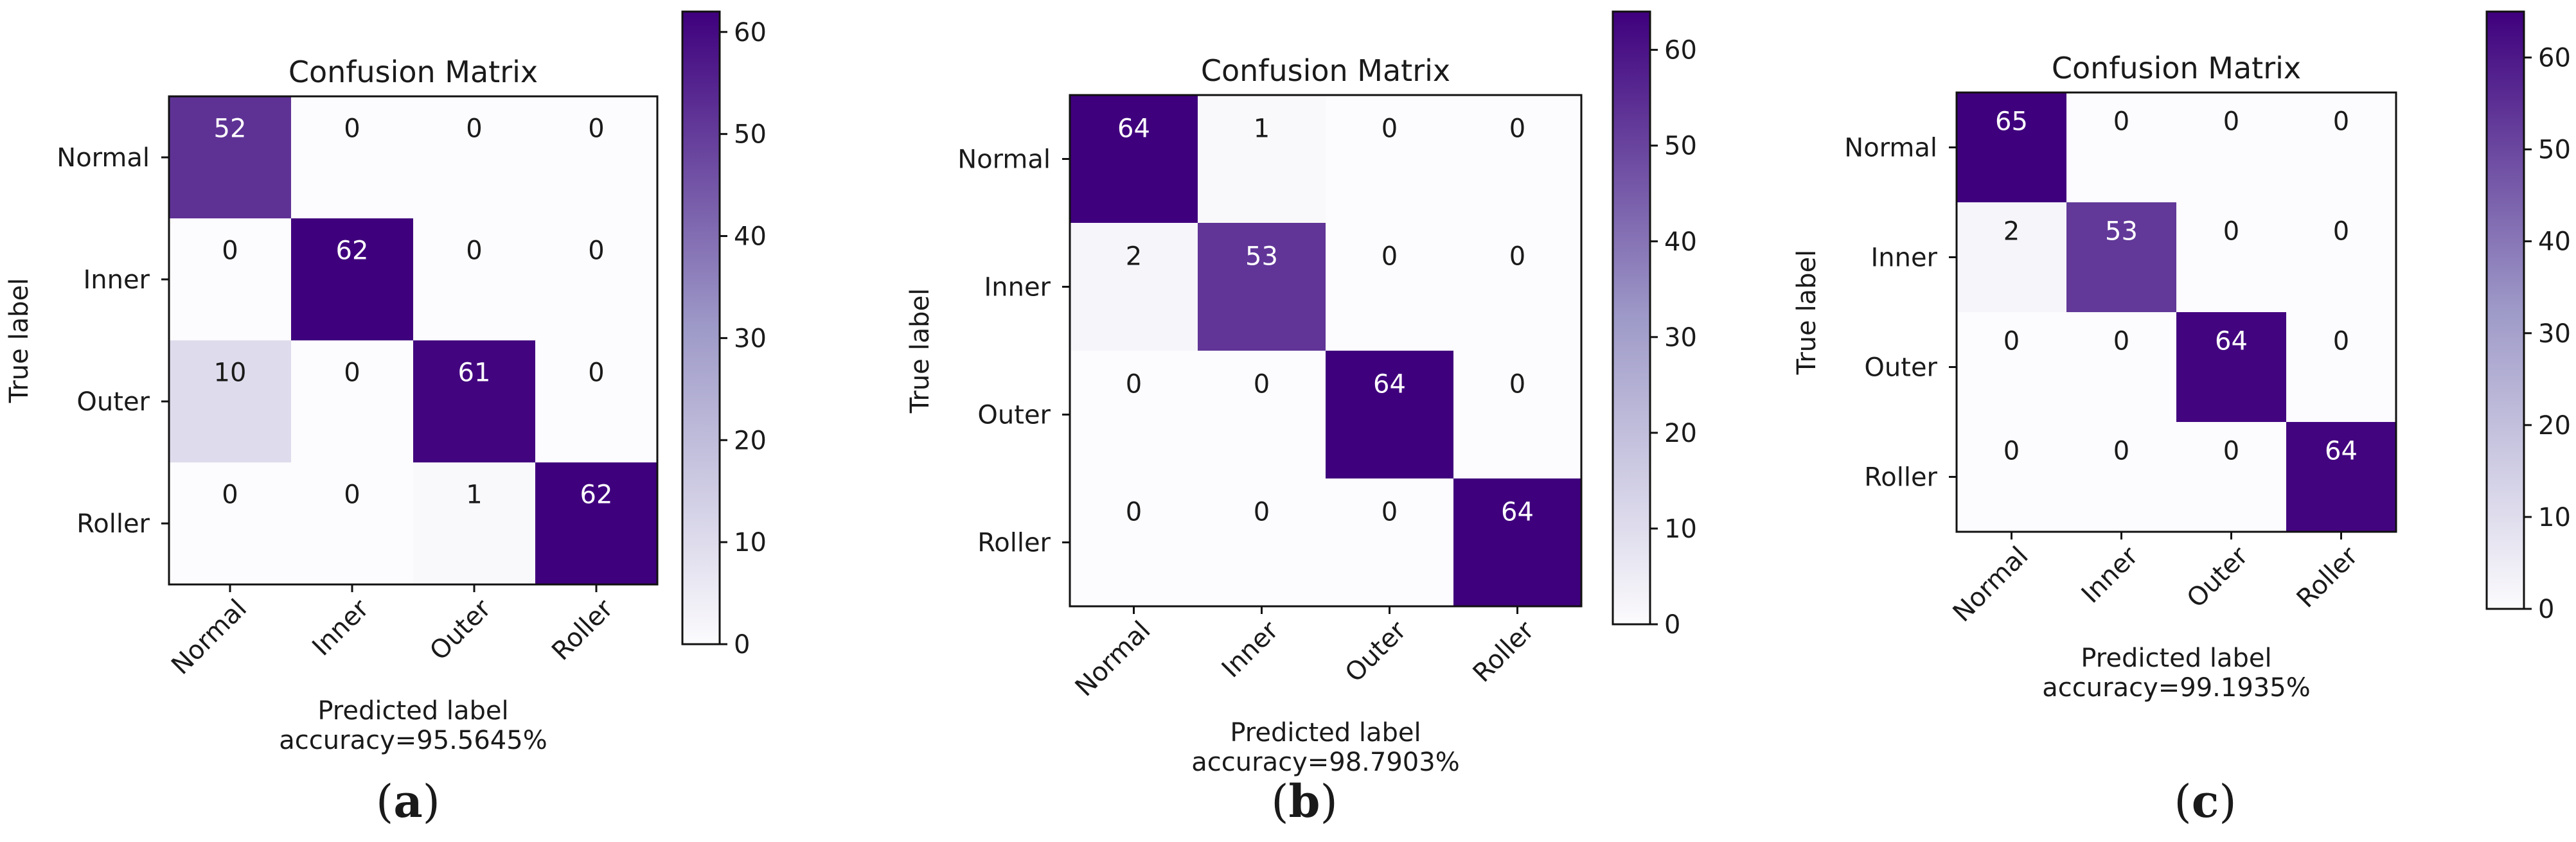 Image resolution: width=2576 pixels, height=842 pixels. What do you see at coordinates (2012, 231) in the screenshot?
I see `cell-value-label: 2` at bounding box center [2012, 231].